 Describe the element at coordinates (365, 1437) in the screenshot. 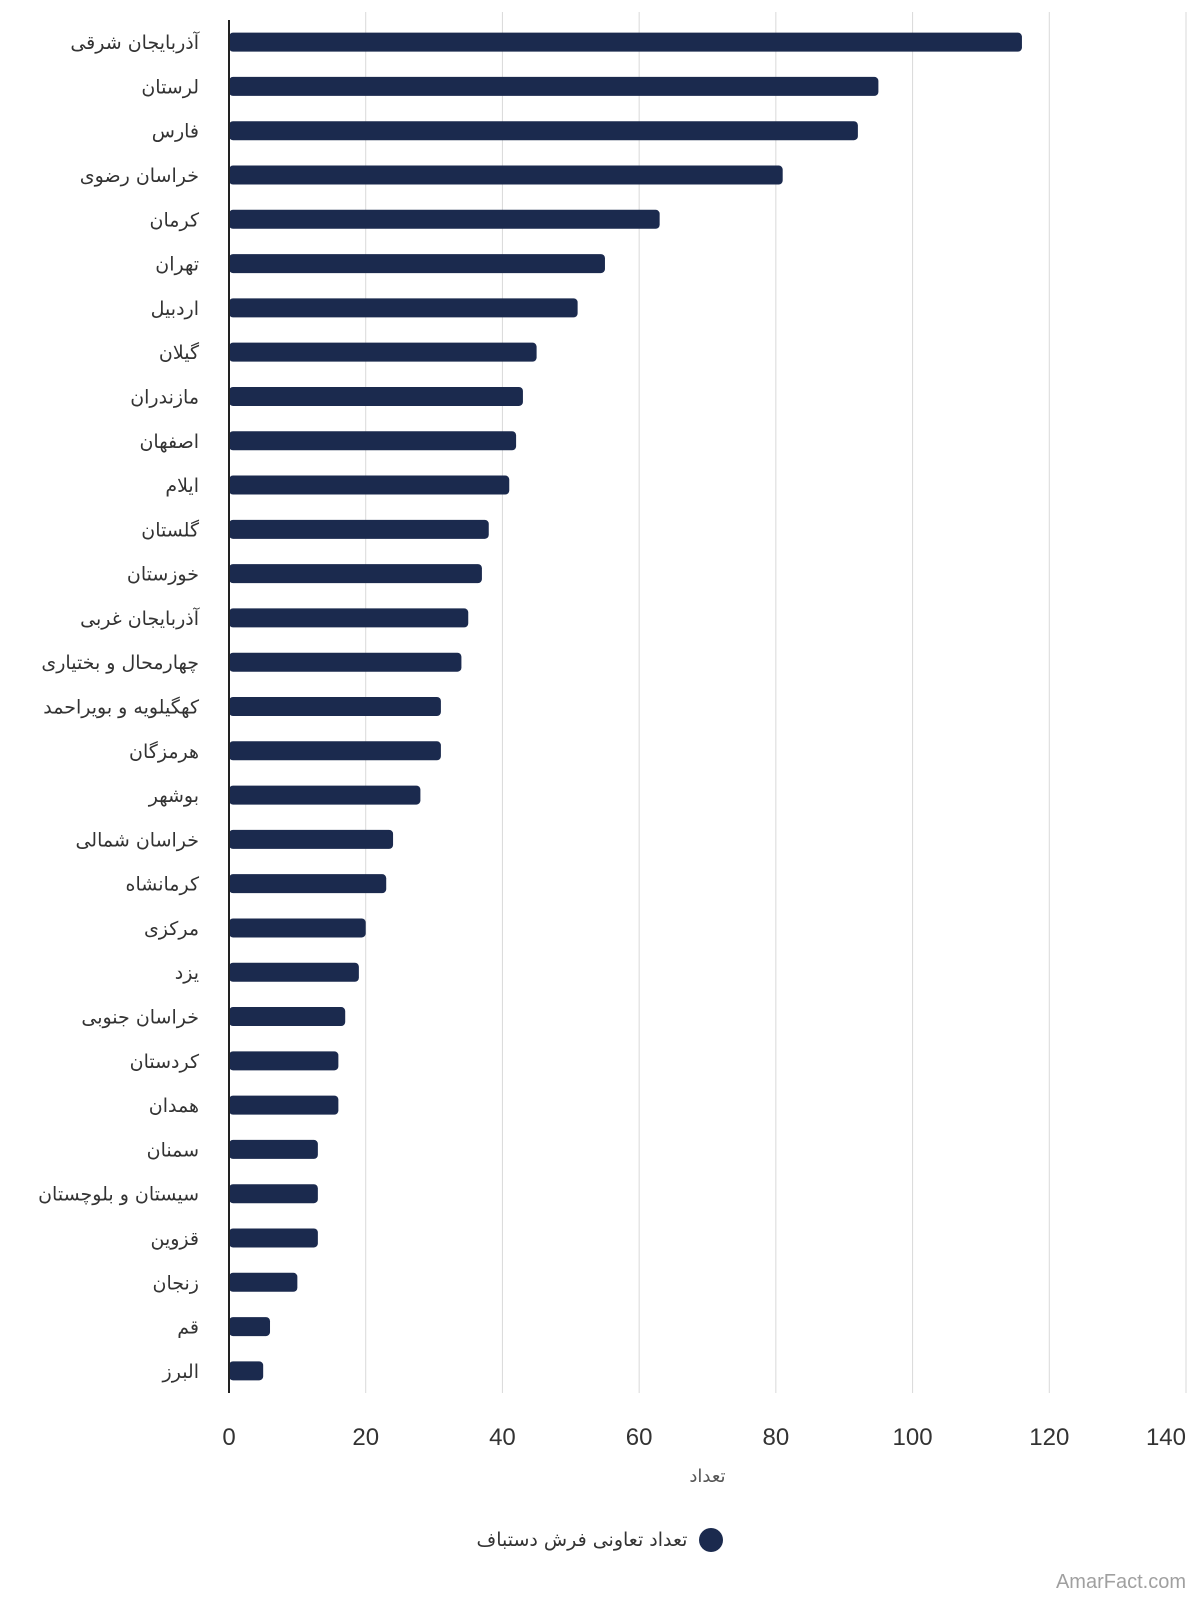

I see `x-tick-label: 20` at that location.